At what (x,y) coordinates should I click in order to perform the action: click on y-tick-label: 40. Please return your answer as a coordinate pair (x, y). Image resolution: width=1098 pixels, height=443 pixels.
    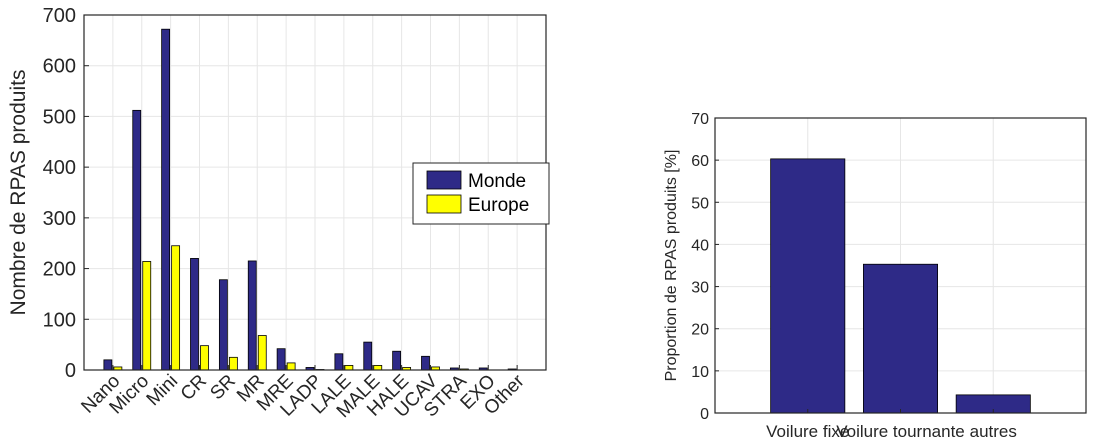
    Looking at the image, I should click on (700, 245).